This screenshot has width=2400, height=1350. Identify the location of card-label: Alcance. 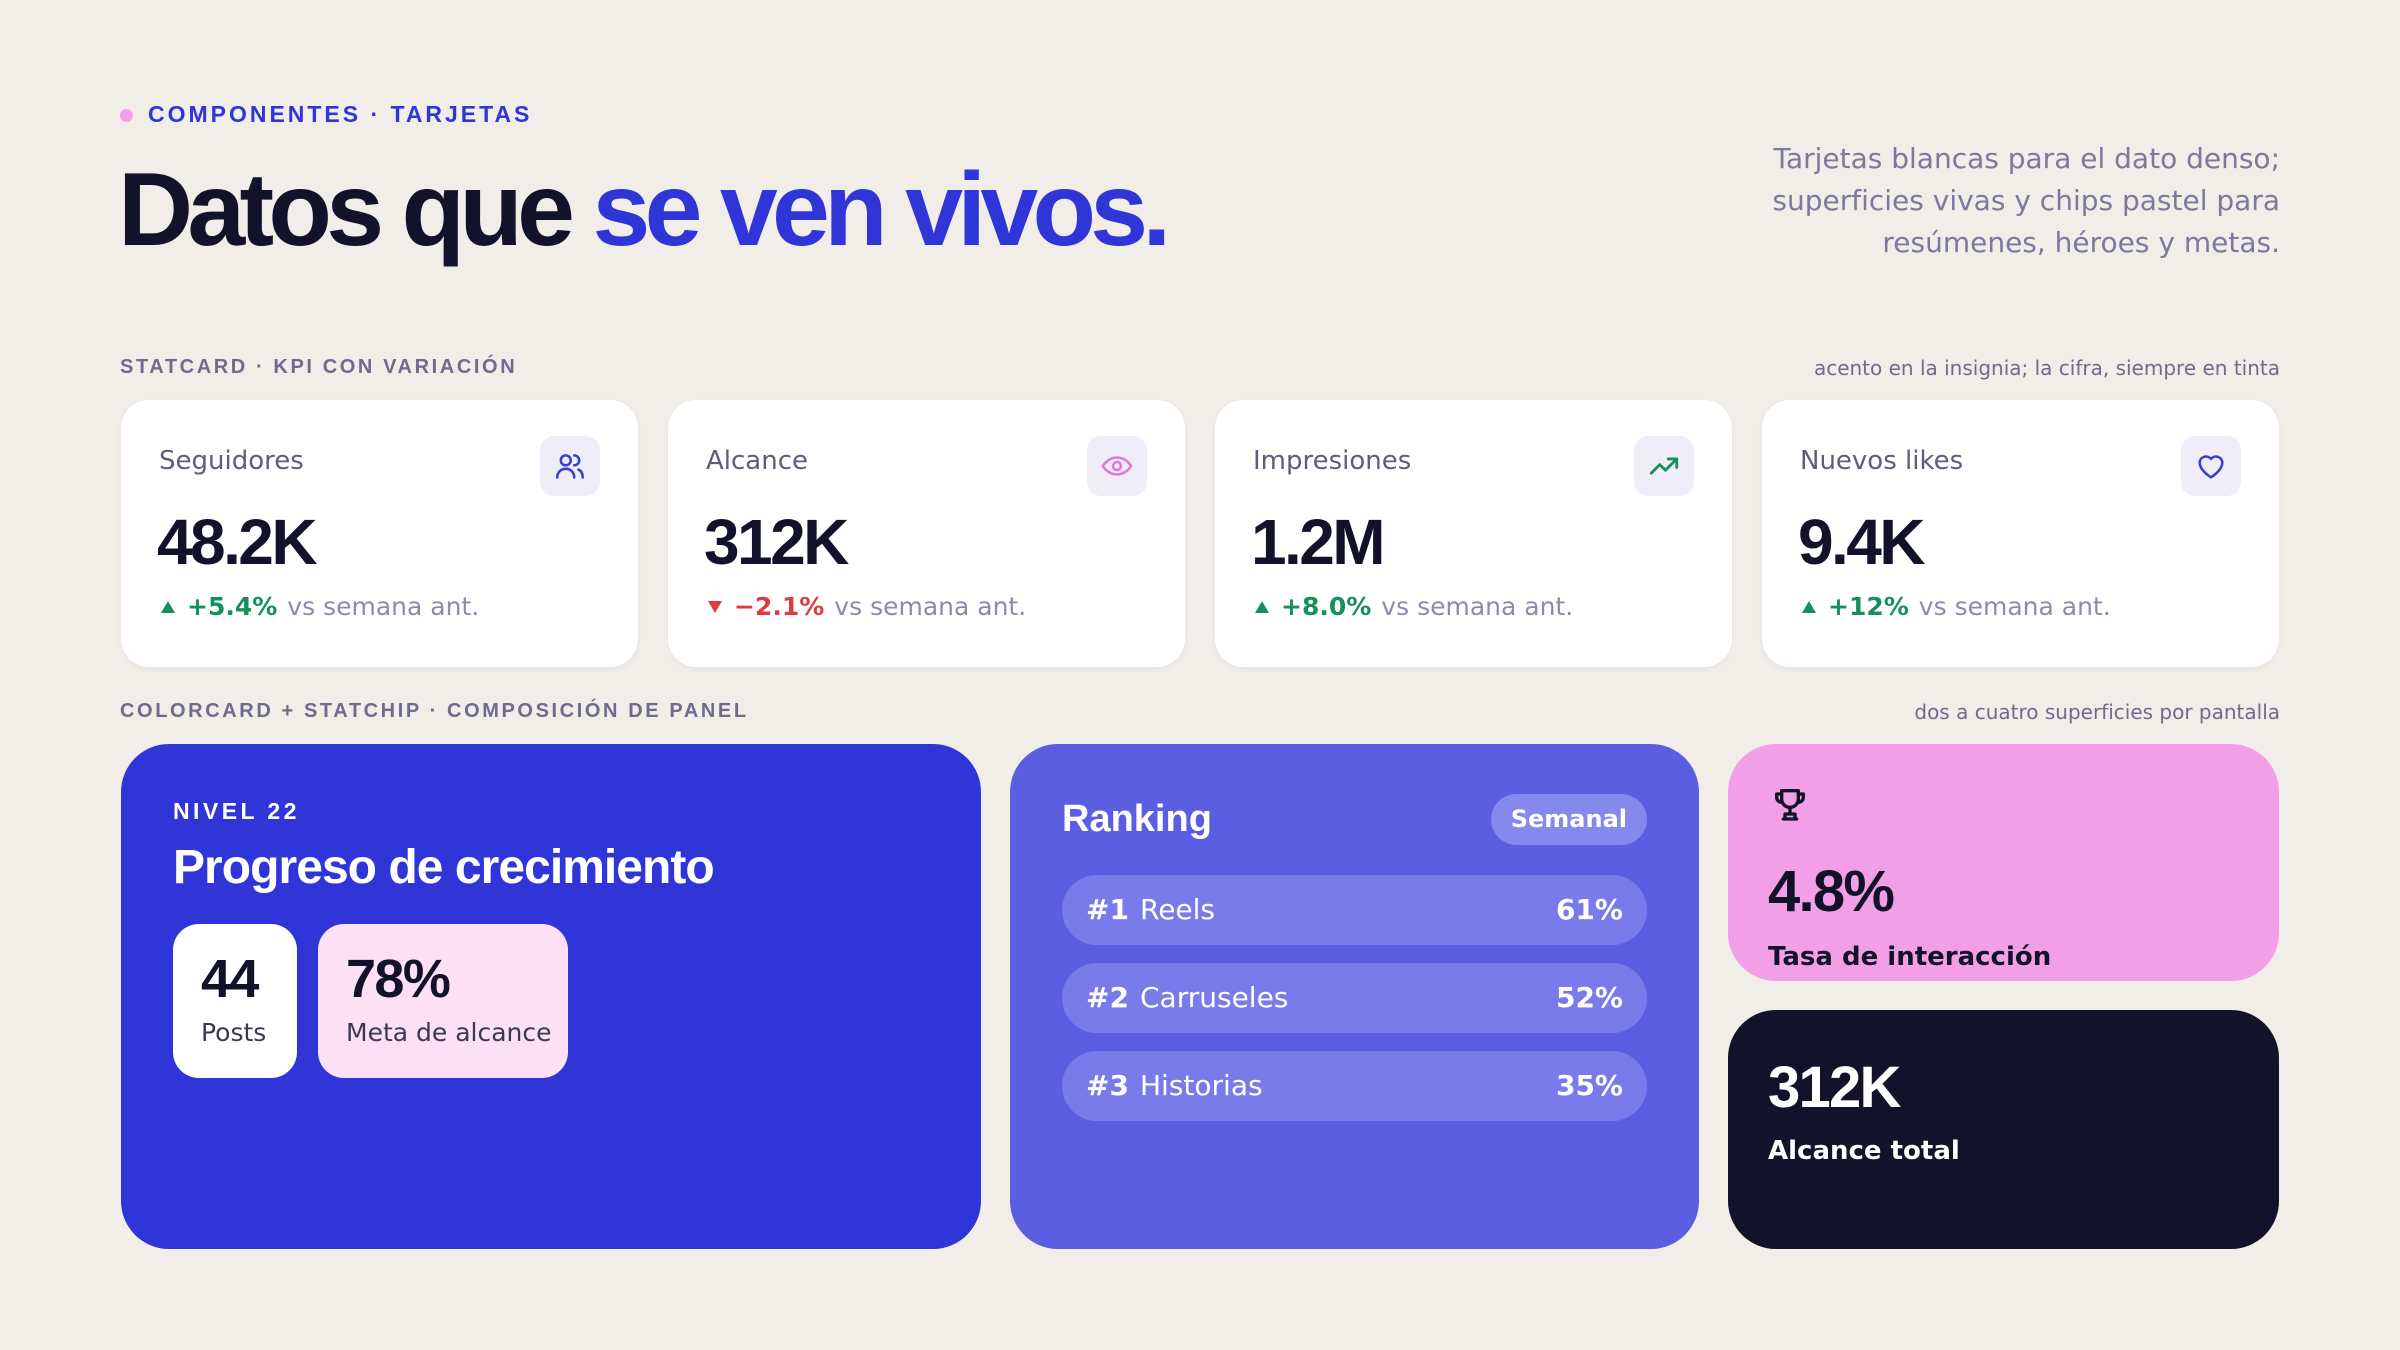
(757, 461).